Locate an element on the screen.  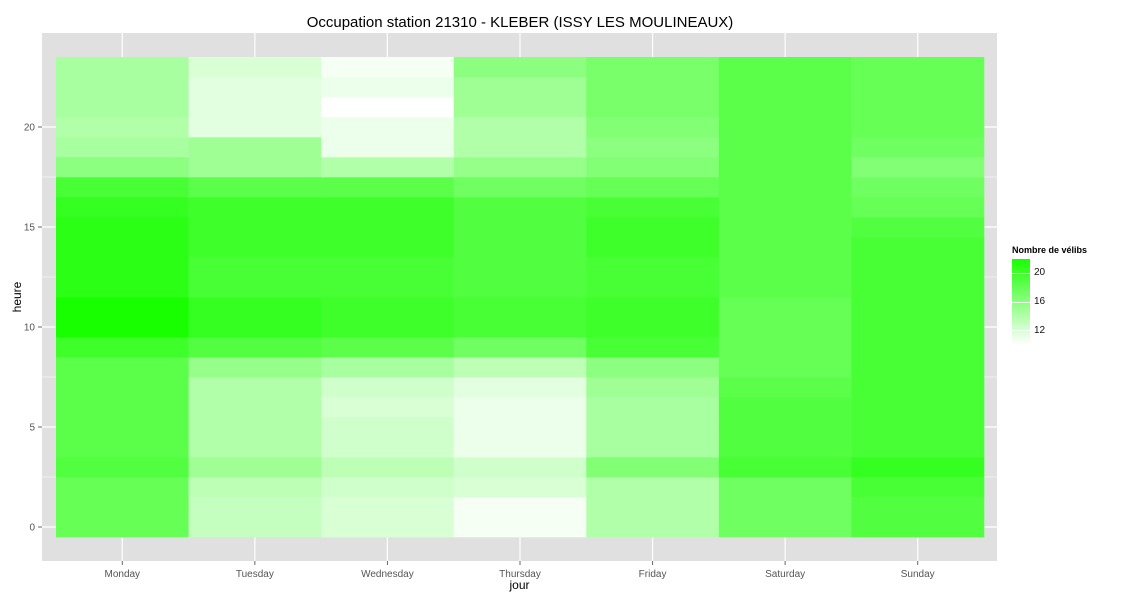
y-axis: 0 5 10 15 20 is located at coordinates (33, 328).